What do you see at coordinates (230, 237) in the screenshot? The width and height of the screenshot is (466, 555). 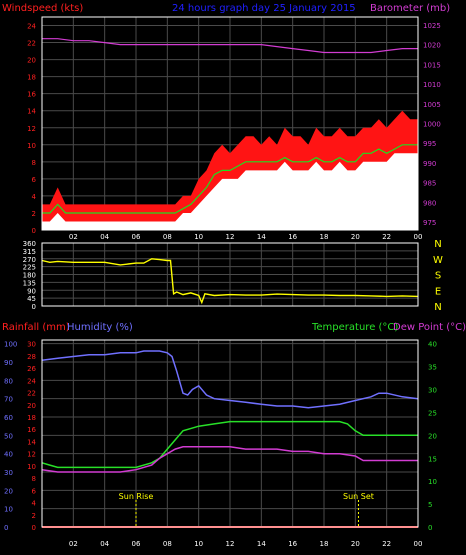 I see `wind-x-tick-label: 12` at bounding box center [230, 237].